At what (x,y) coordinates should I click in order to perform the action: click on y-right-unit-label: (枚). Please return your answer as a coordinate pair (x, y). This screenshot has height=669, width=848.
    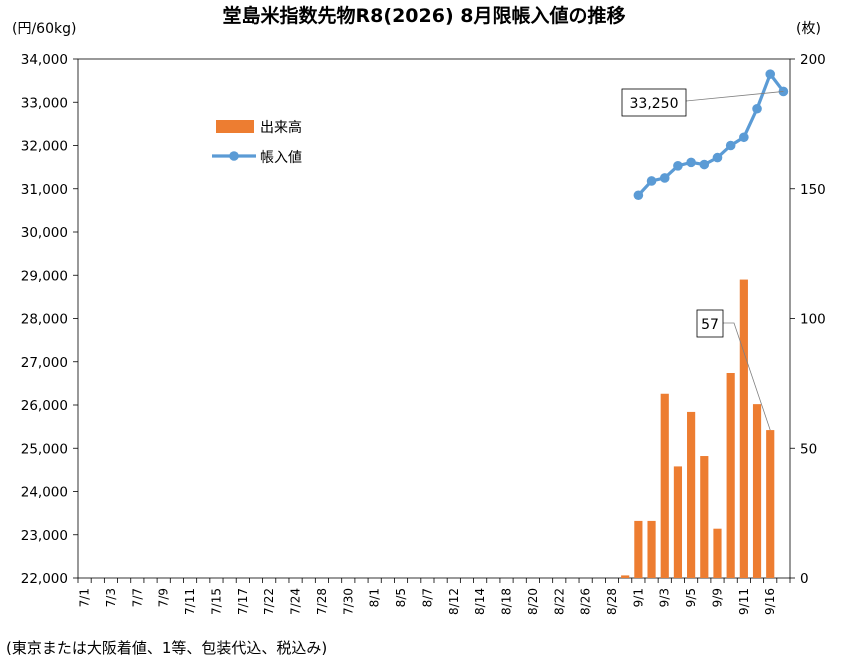
    Looking at the image, I should click on (808, 29).